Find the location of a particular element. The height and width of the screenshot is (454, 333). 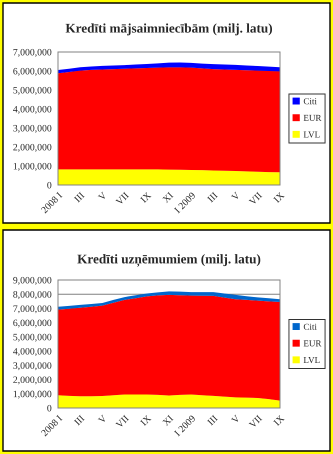

y-tick-label: 8,000,000 is located at coordinates (32, 295).